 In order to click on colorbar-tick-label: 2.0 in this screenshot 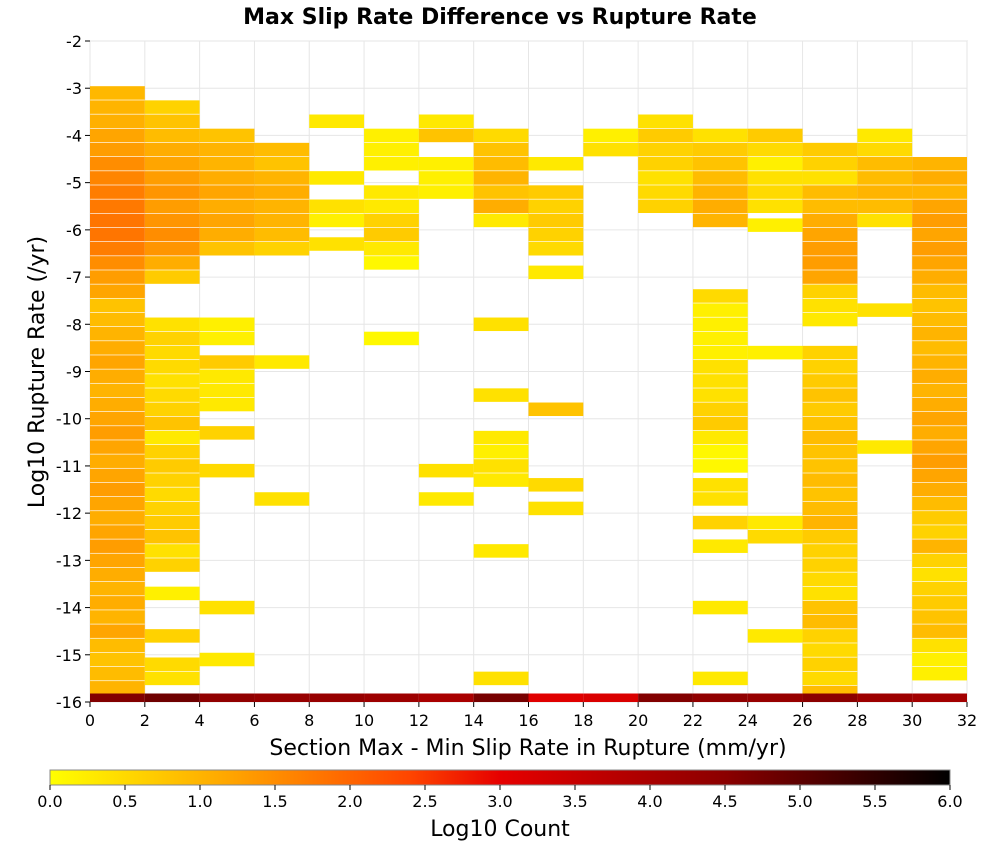, I will do `click(349, 801)`.